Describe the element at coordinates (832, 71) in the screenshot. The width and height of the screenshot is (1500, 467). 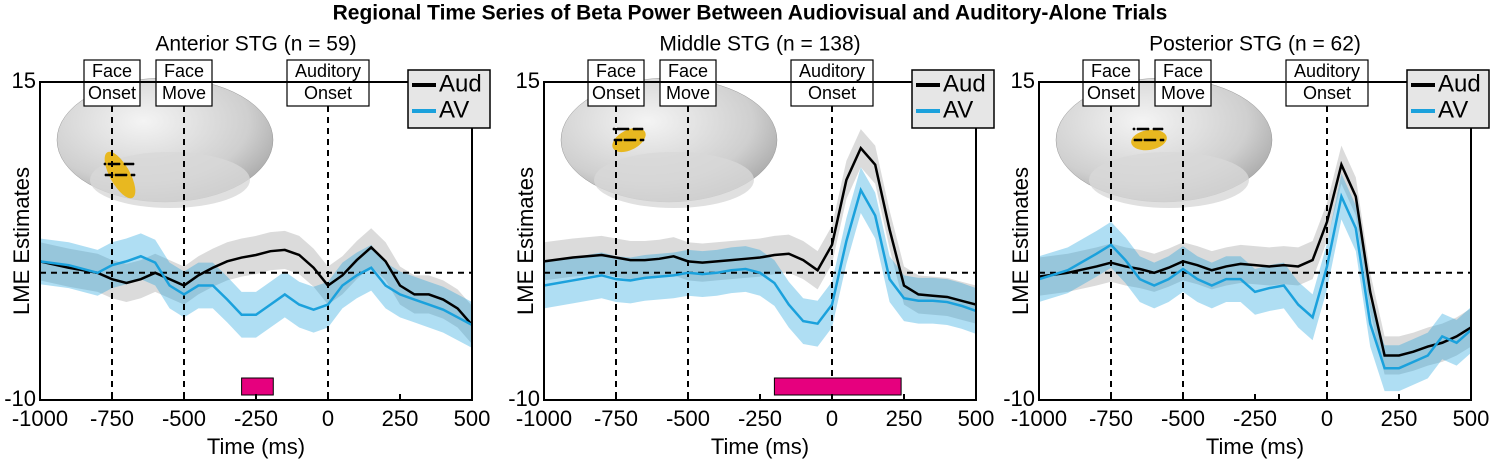
I see `event-label: Auditory` at that location.